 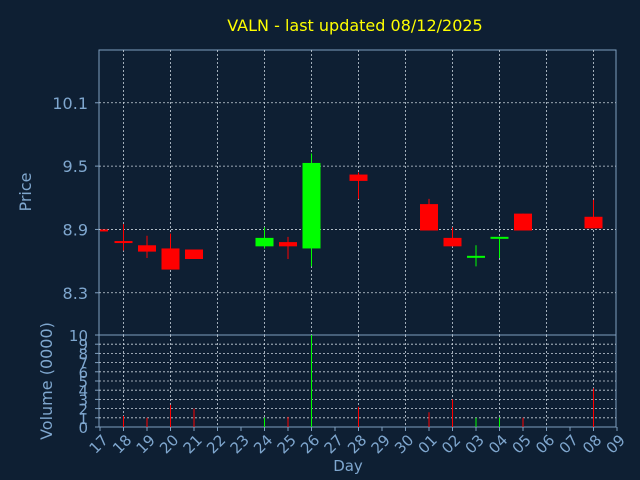 I want to click on x-tick-label: 22, so click(x=216, y=444).